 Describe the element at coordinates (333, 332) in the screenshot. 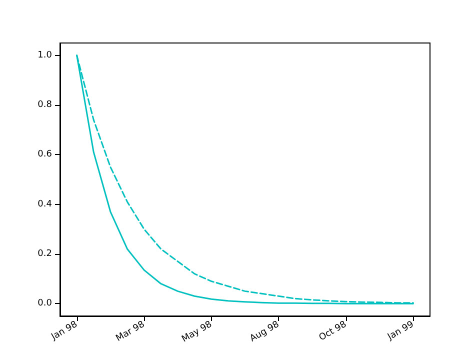

I see `x-tick-label: Oct 98` at that location.